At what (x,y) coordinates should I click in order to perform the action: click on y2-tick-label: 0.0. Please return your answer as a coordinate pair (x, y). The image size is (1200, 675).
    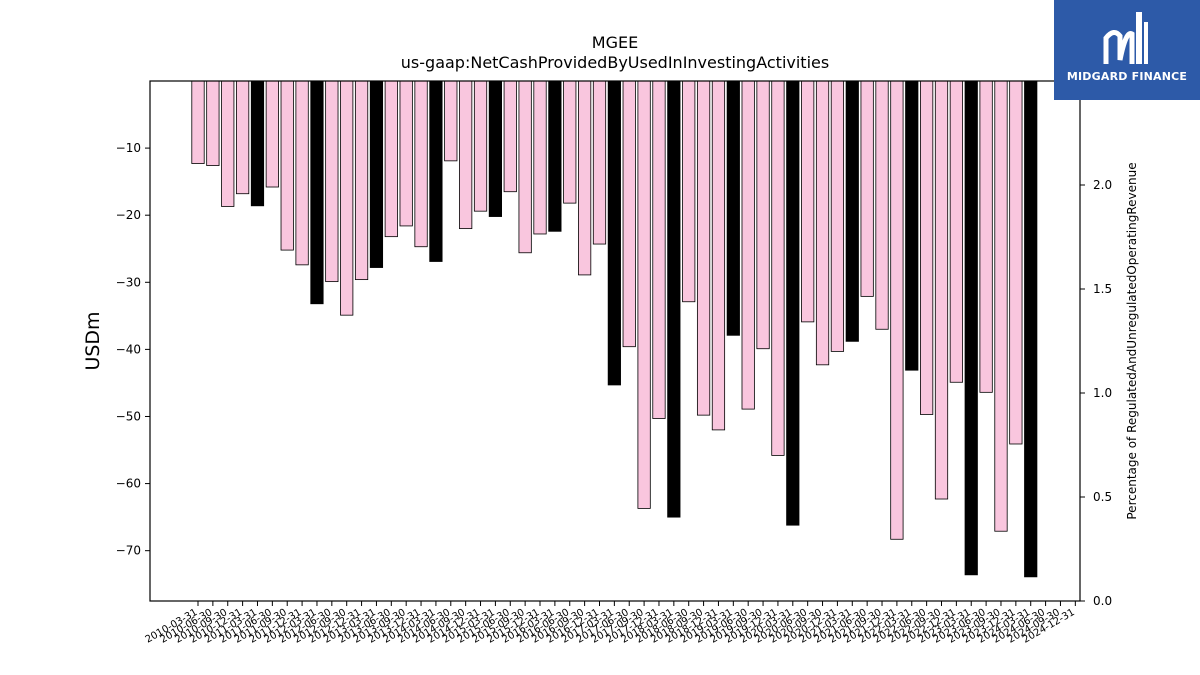
    Looking at the image, I should click on (1102, 601).